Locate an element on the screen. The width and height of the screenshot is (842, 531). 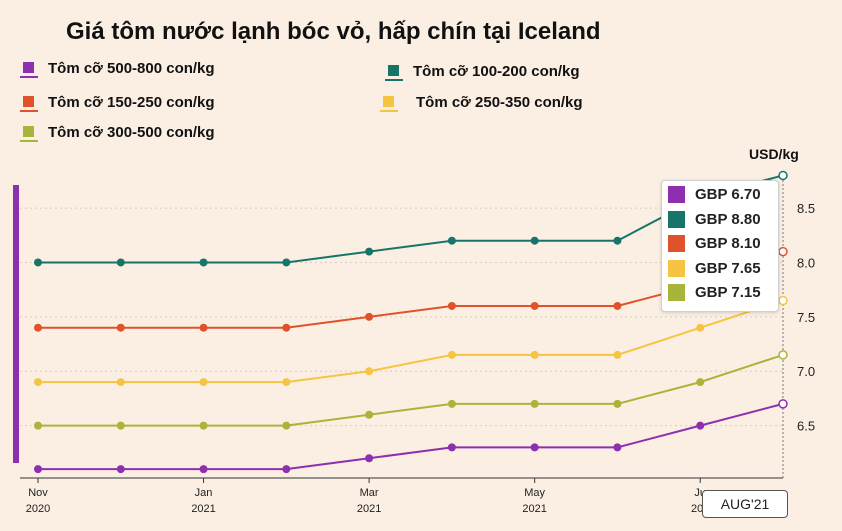
x-tick-month: May is located at coordinates (534, 493).